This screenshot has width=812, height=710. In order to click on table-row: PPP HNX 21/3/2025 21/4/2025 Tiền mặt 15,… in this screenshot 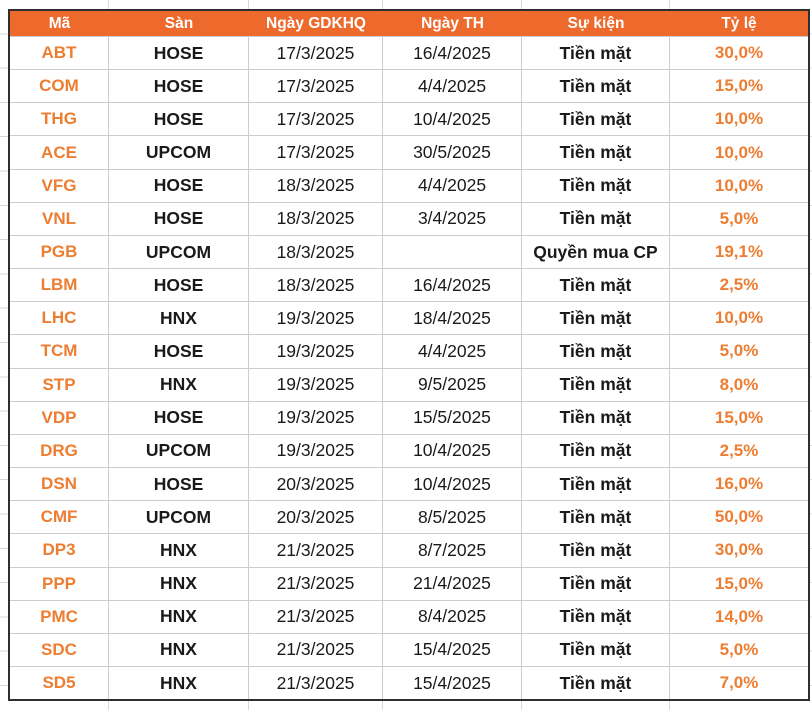, I will do `click(409, 583)`.